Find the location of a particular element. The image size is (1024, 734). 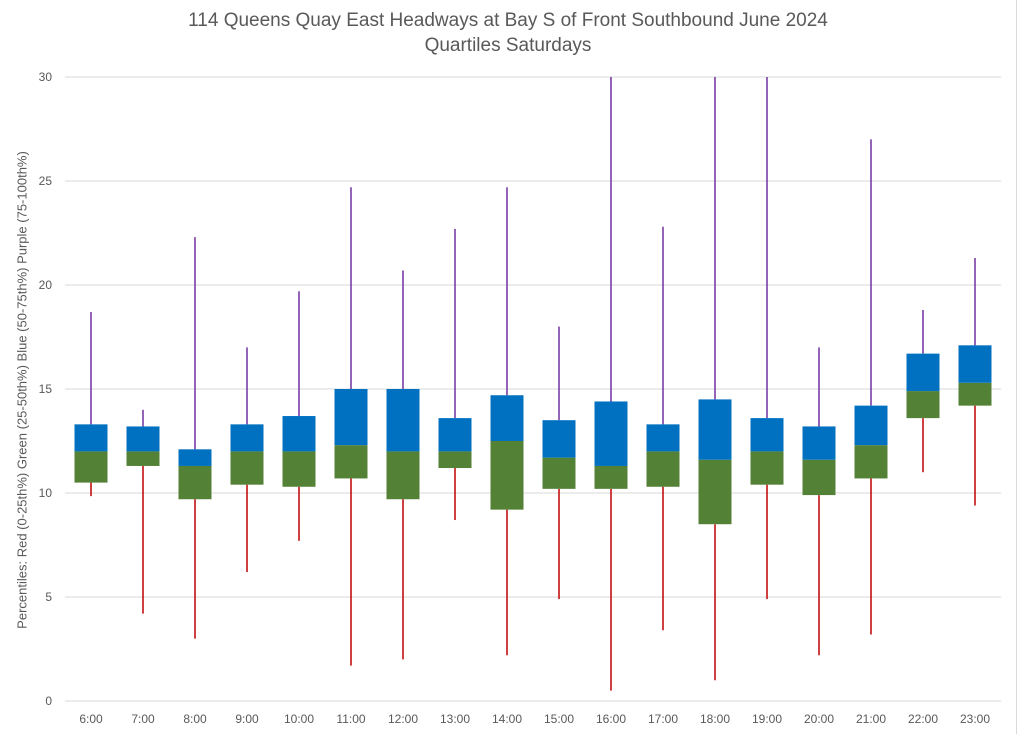

x-tick-label: 8:00 is located at coordinates (195, 719).